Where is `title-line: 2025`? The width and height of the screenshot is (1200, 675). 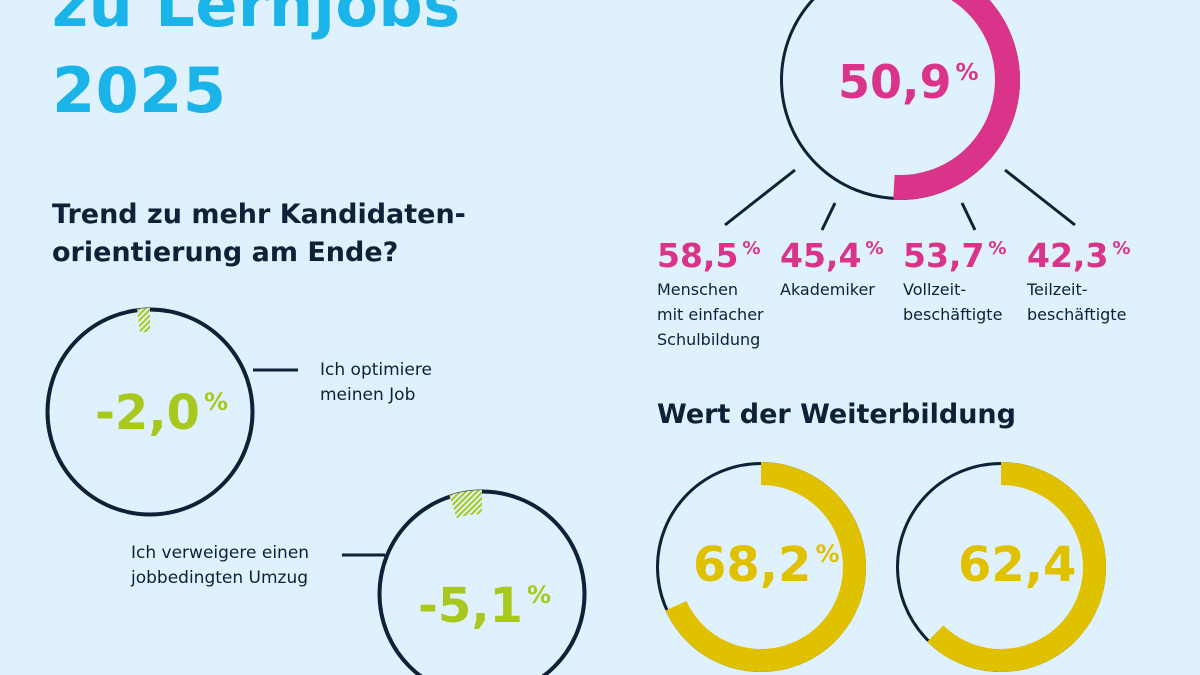 title-line: 2025 is located at coordinates (139, 90).